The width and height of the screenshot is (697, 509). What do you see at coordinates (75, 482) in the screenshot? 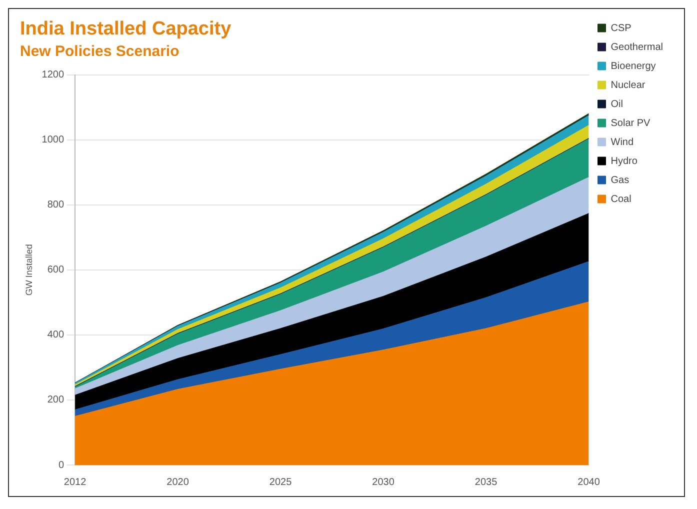
I see `x-tick-label: 2012` at bounding box center [75, 482].